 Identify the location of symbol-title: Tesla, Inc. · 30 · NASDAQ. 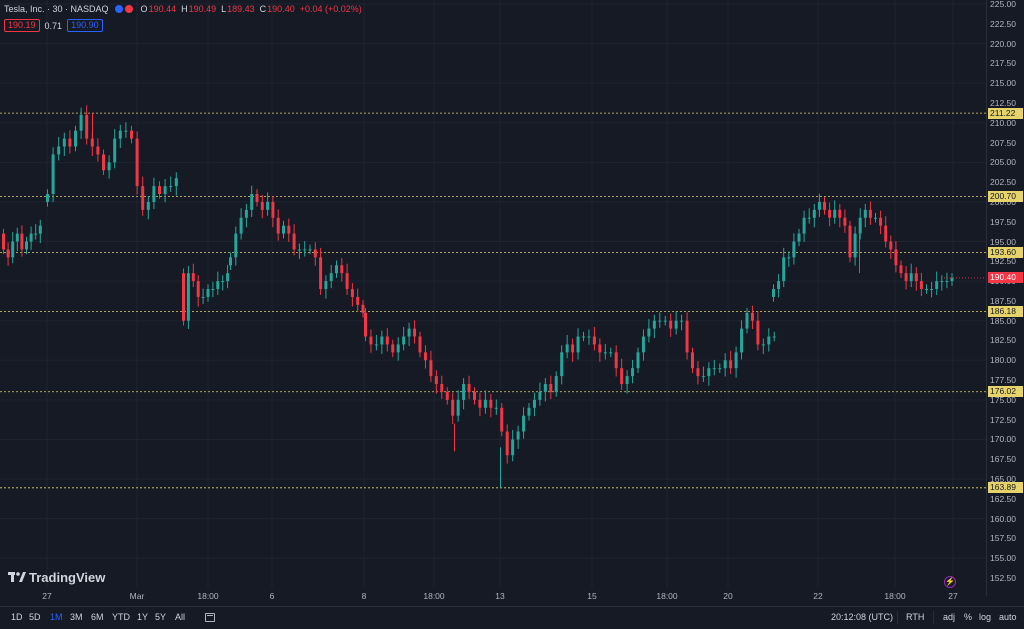
(56, 9).